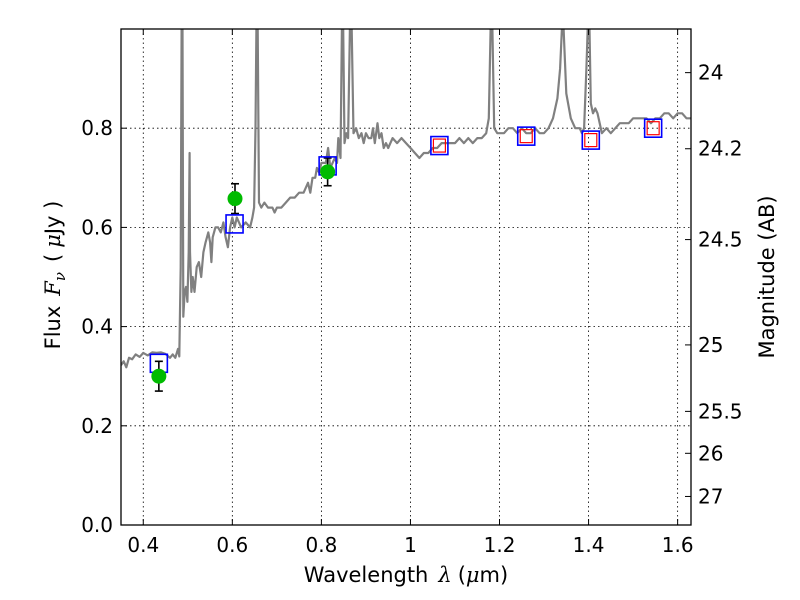 The height and width of the screenshot is (600, 800). What do you see at coordinates (143, 545) in the screenshot?
I see `x-tick-label: 0.4` at bounding box center [143, 545].